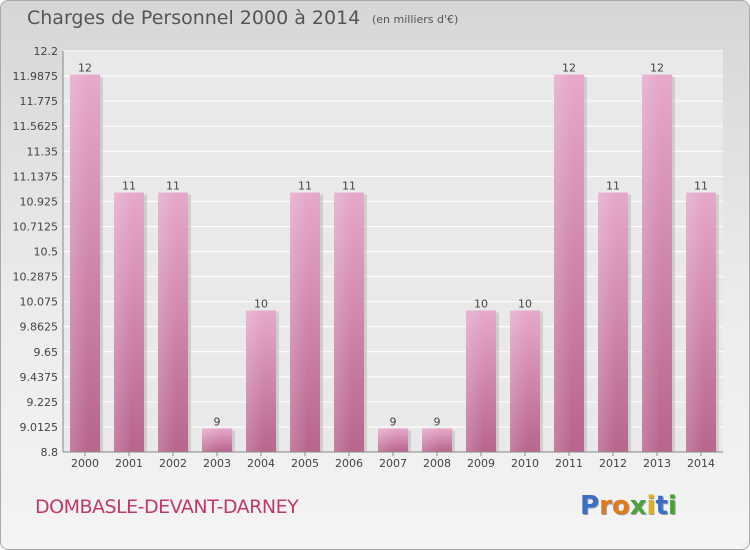 The width and height of the screenshot is (750, 550). What do you see at coordinates (194, 18) in the screenshot?
I see `chart-title: Charges de Personnel 2000 à 2014` at bounding box center [194, 18].